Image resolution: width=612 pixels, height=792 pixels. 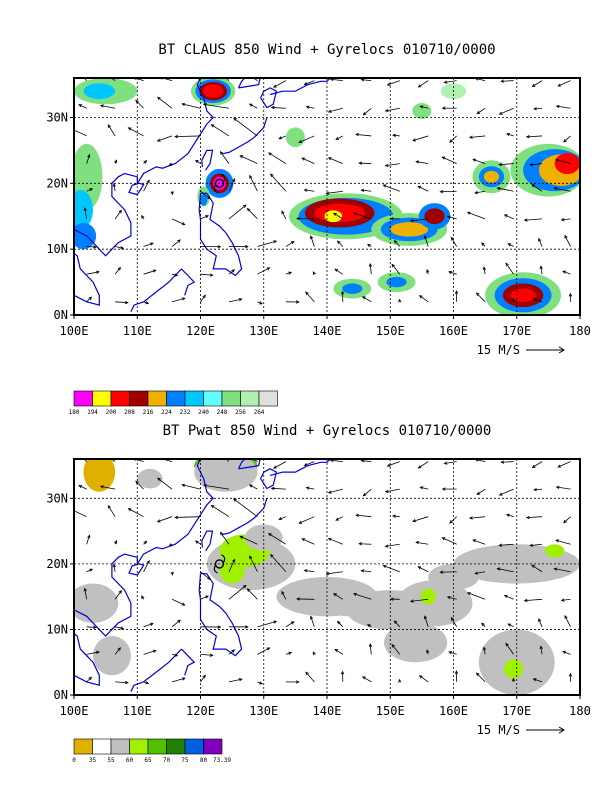 What do you see at coordinates (137, 331) in the screenshot?
I see `x-tick-label: 110E` at bounding box center [137, 331].